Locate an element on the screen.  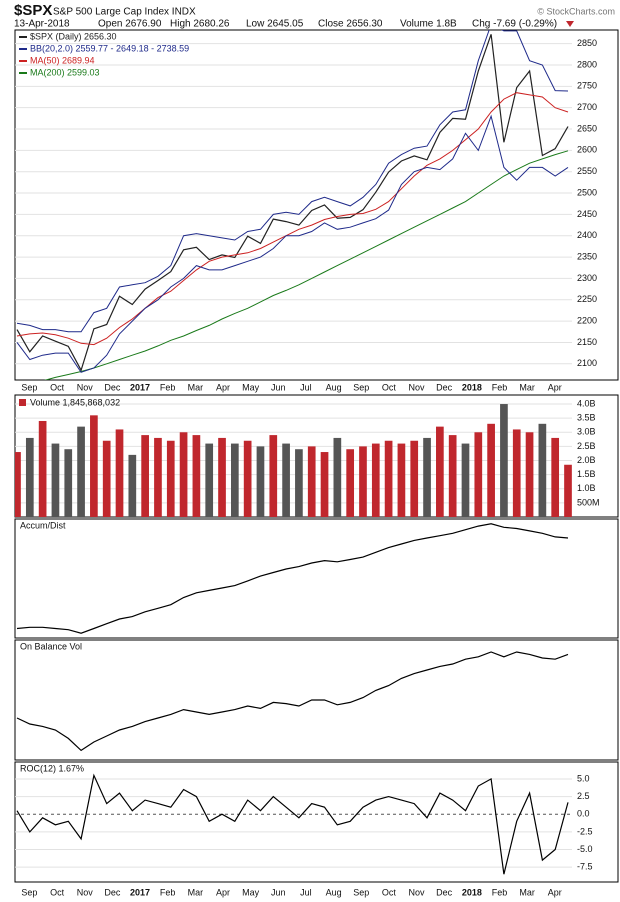
y-tick-label: 2750 is located at coordinates (587, 86).